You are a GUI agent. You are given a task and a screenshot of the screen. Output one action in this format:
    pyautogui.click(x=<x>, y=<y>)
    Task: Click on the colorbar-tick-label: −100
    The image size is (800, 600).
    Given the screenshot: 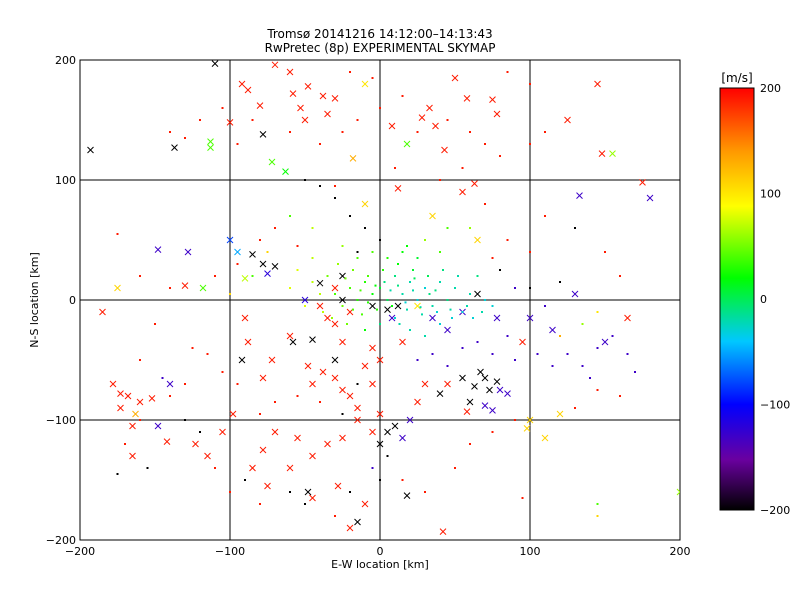 What is the action you would take?
    pyautogui.click(x=775, y=405)
    